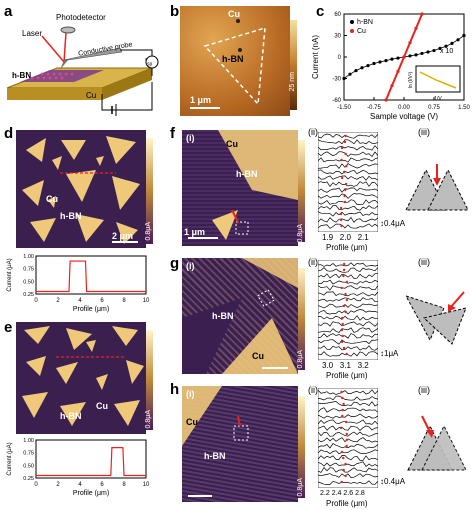  Describe the element at coordinates (345, 237) in the screenshot. I see `f-xticks: 1.9 2.0 2.1` at that location.